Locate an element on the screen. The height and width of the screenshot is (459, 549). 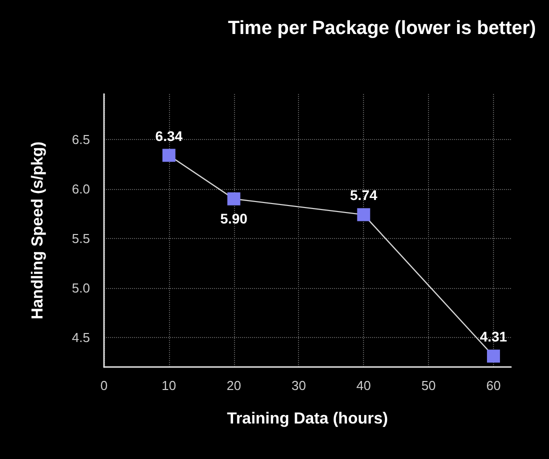
x-tick-label: 30 is located at coordinates (299, 385).